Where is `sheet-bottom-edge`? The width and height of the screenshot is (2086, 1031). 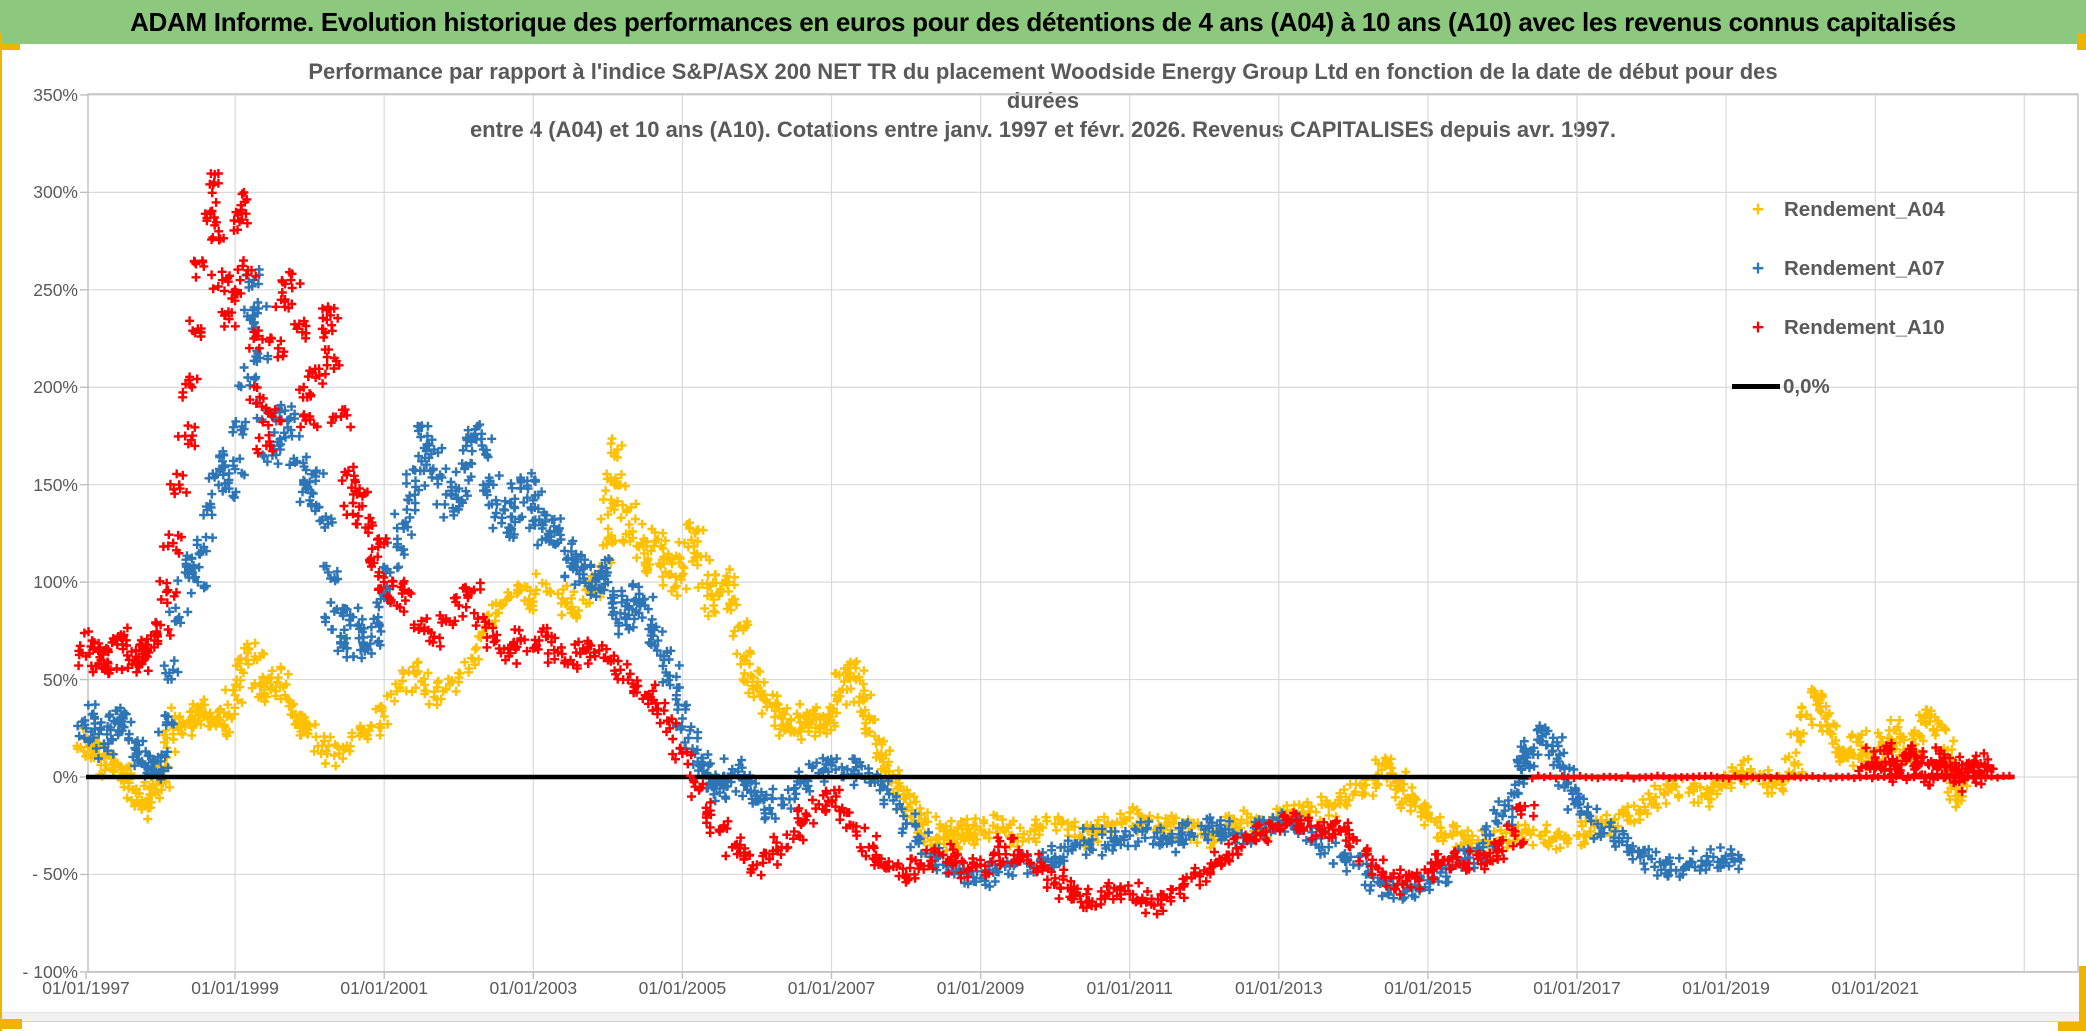 sheet-bottom-edge is located at coordinates (1043, 1017).